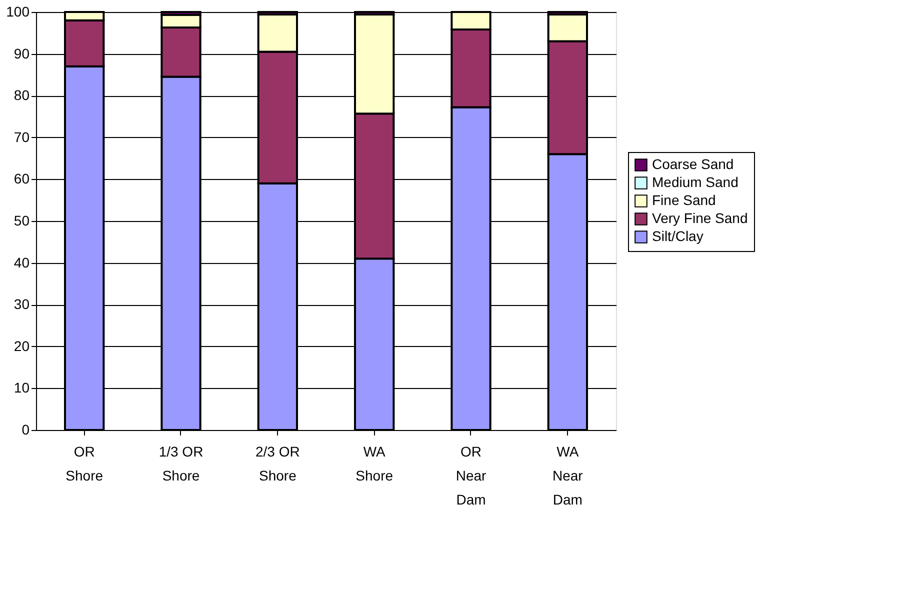 This screenshot has width=902, height=615. I want to click on y-tick-label: 40, so click(22, 262).